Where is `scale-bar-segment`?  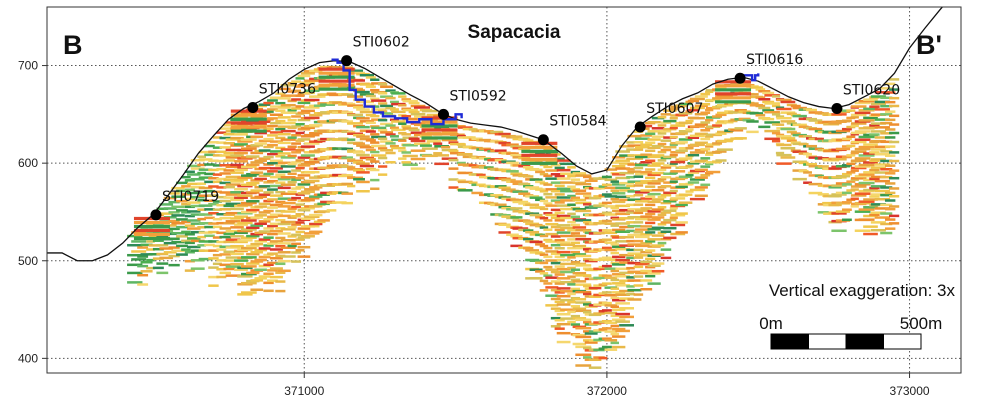 scale-bar-segment is located at coordinates (789, 341).